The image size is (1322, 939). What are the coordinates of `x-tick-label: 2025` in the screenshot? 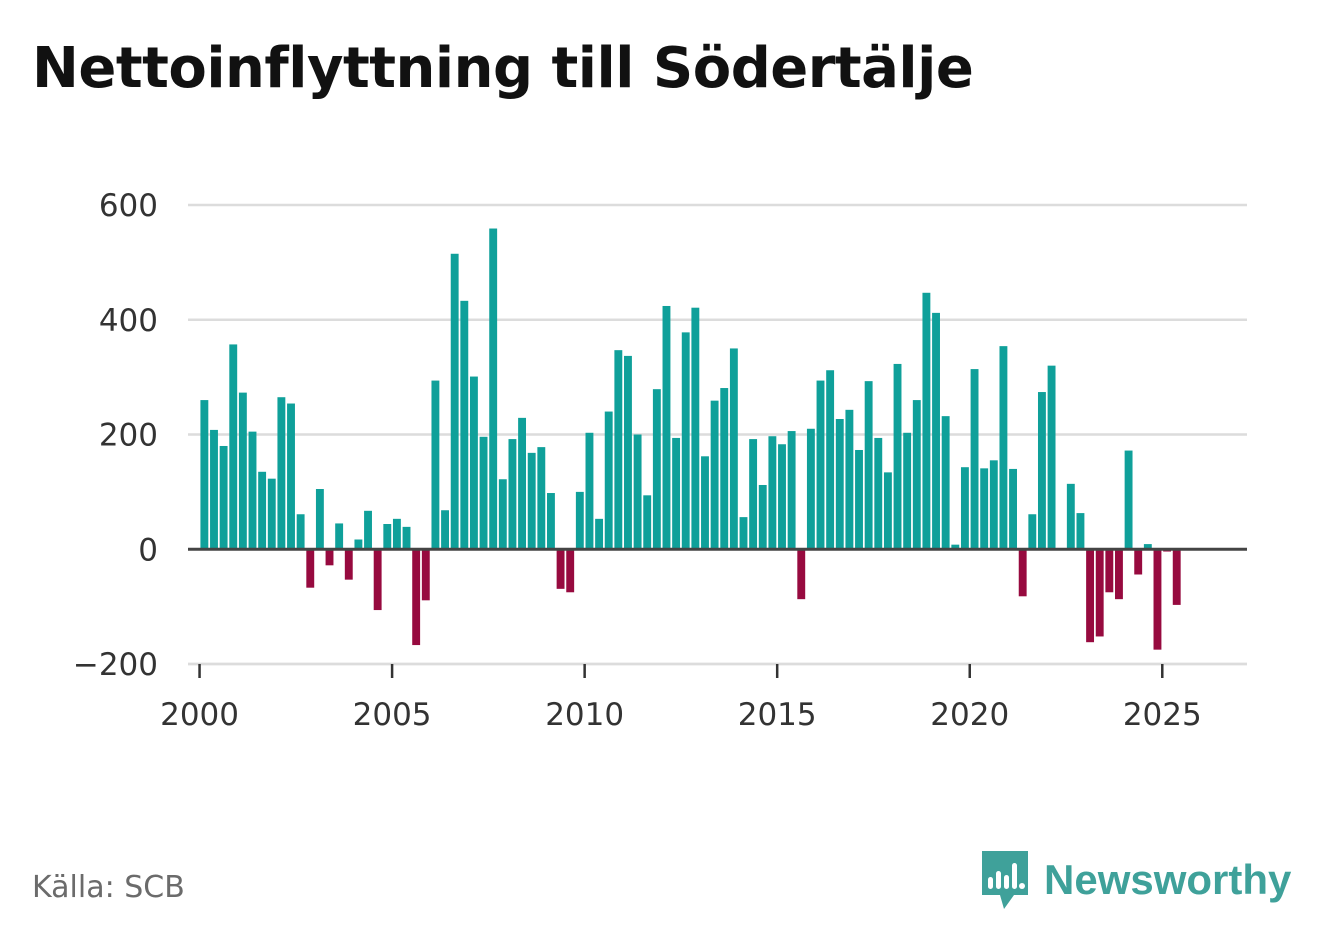 It's located at (1162, 715).